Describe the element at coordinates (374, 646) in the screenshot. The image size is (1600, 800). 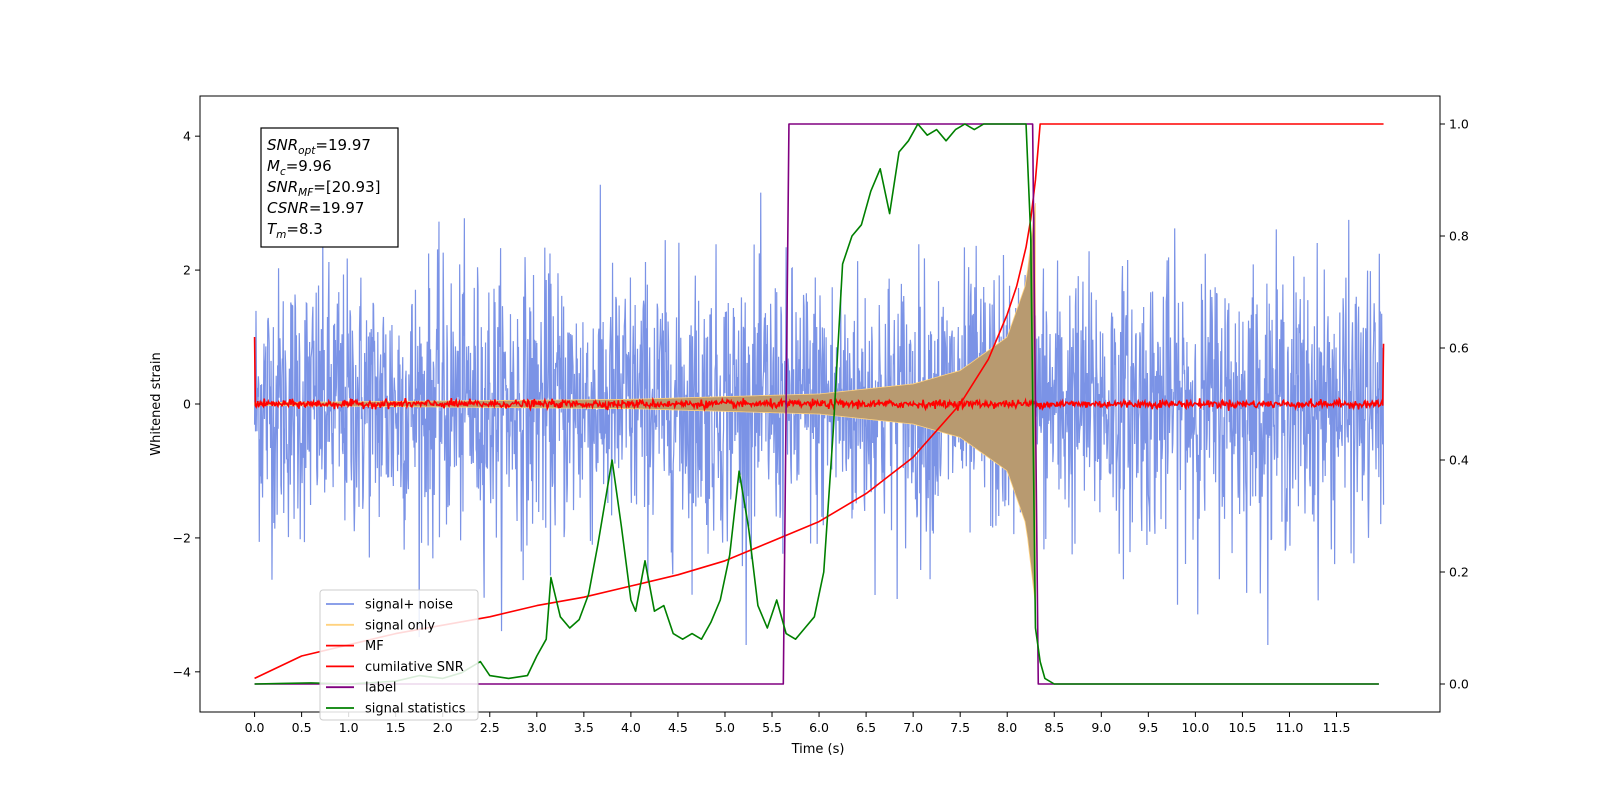
I see `legend-label: MF` at that location.